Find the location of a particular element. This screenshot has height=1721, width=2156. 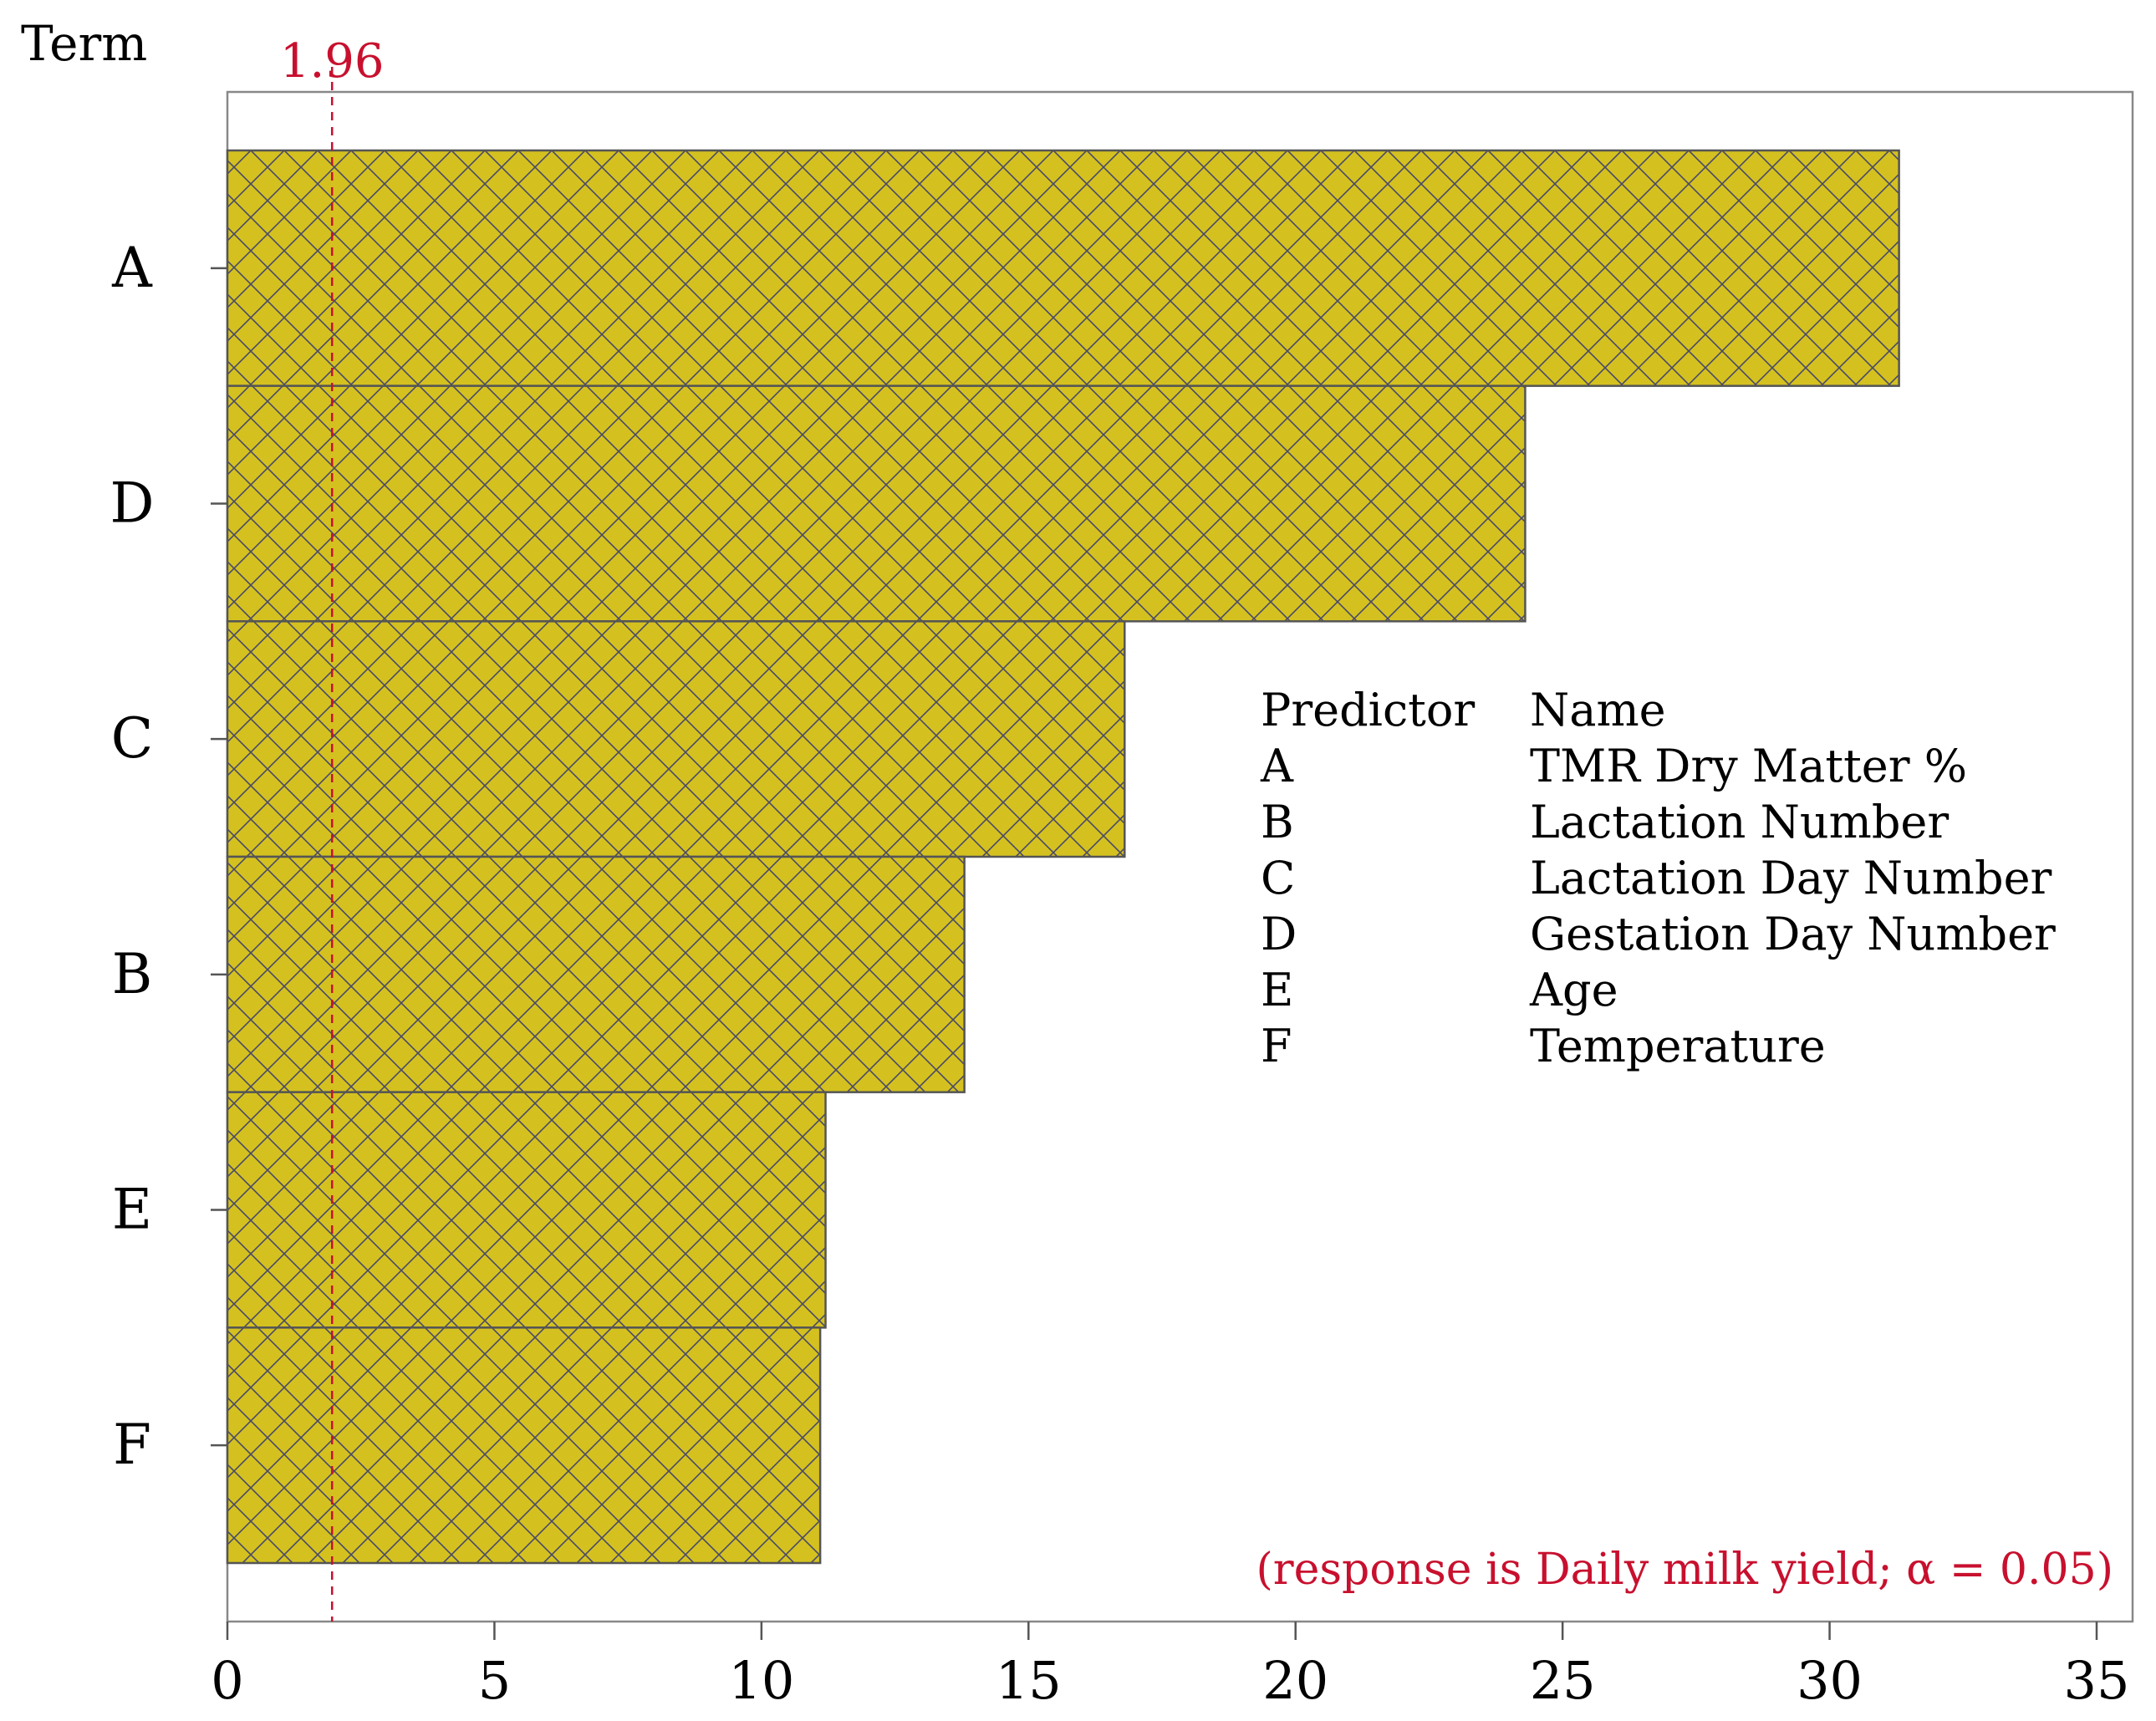

y-tick-label-c: C is located at coordinates (133, 738).